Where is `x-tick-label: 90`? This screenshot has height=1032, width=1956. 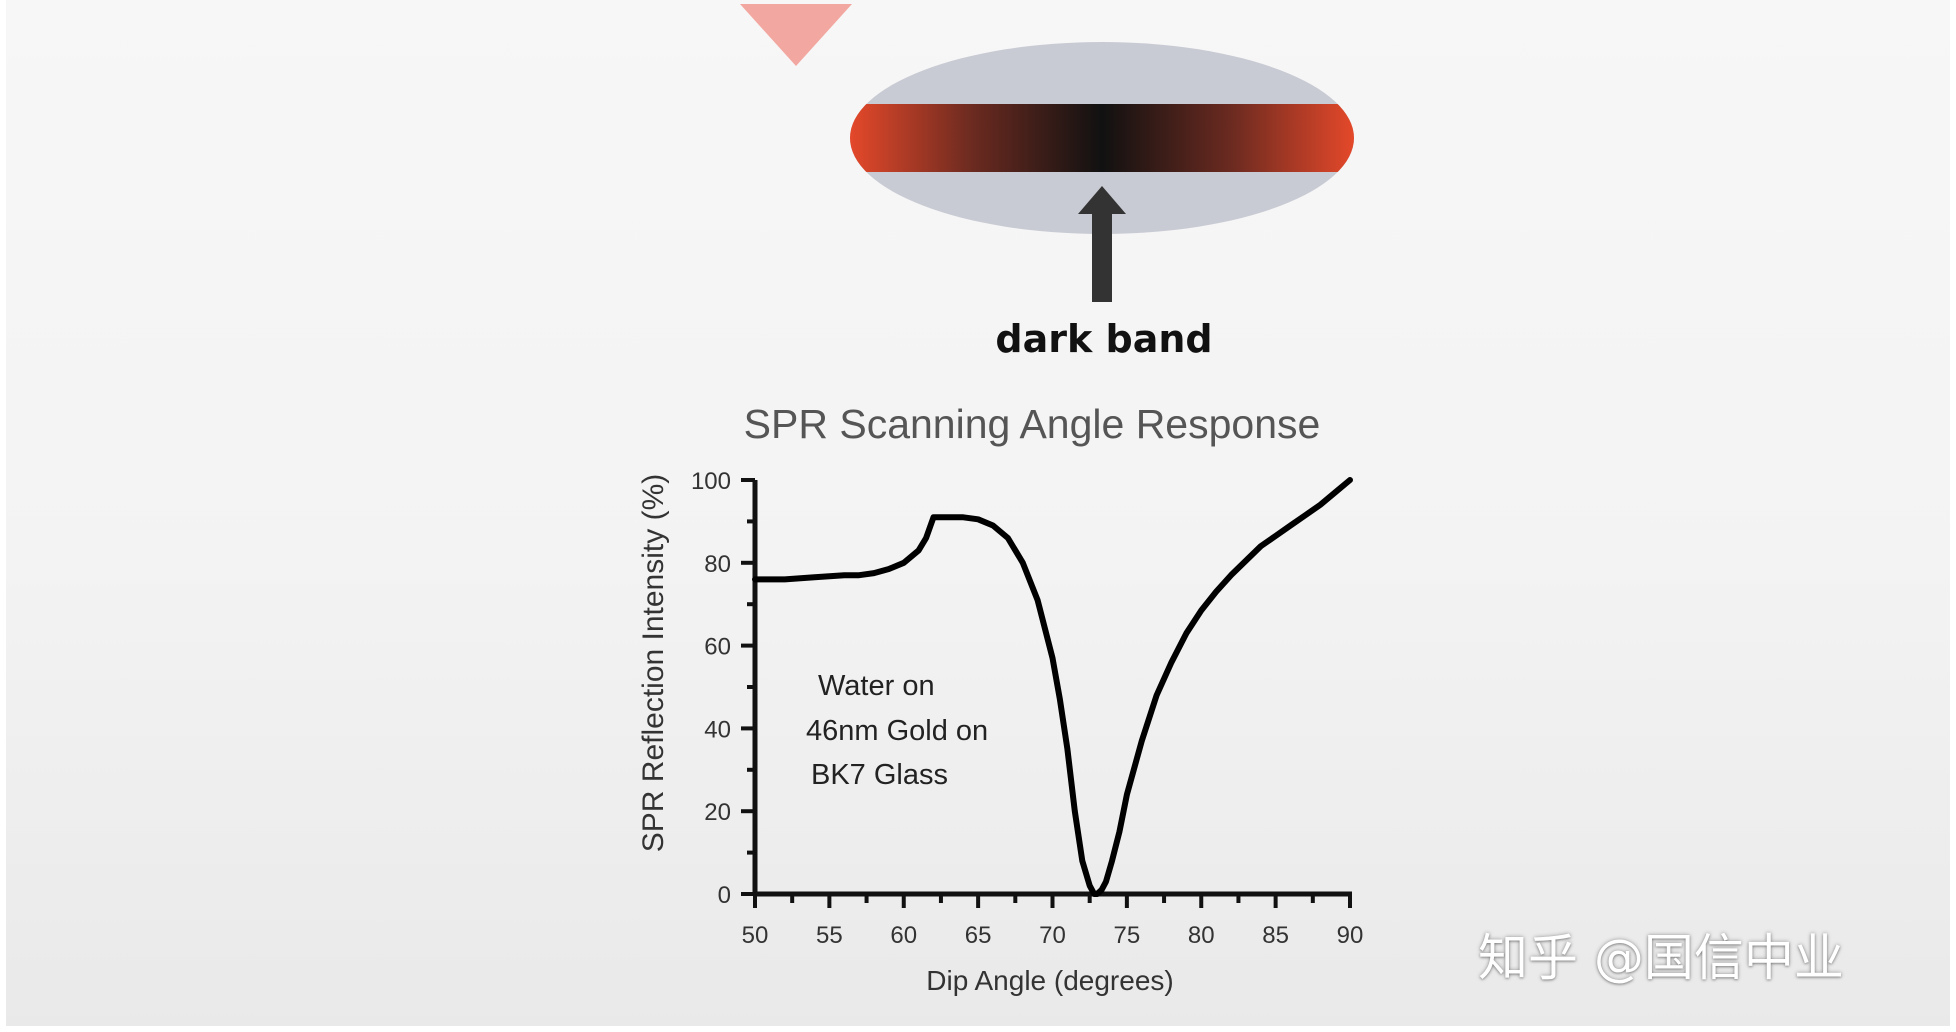
x-tick-label: 90 is located at coordinates (1350, 935).